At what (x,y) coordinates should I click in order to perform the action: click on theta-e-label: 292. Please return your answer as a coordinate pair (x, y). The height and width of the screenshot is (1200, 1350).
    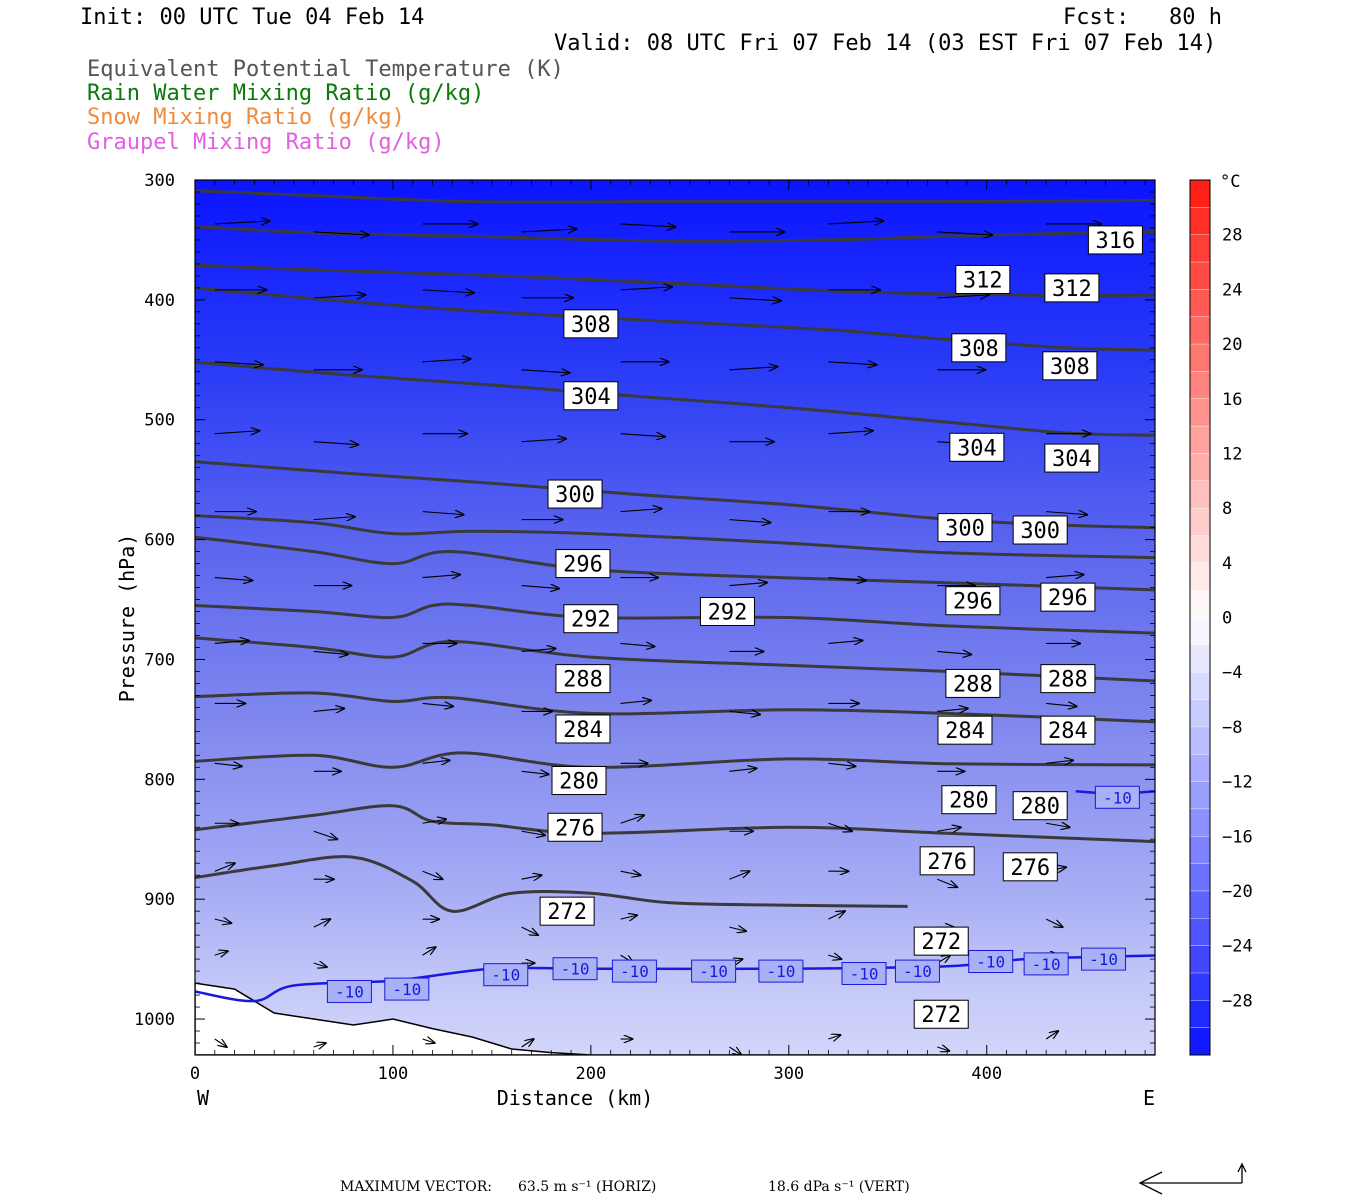
    Looking at the image, I should click on (591, 619).